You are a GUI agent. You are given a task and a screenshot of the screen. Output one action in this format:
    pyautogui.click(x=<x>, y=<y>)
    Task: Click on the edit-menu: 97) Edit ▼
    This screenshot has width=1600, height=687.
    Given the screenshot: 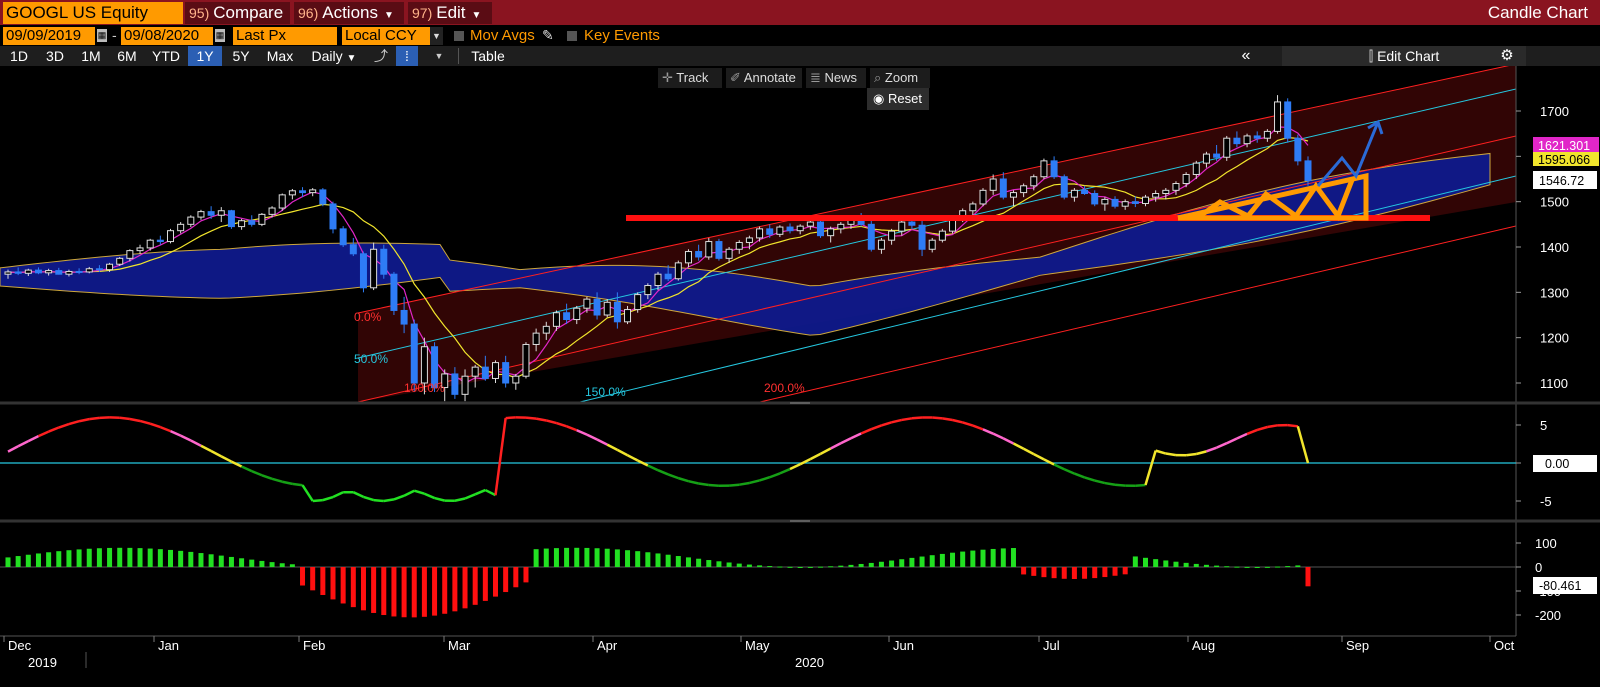 What is the action you would take?
    pyautogui.click(x=450, y=13)
    